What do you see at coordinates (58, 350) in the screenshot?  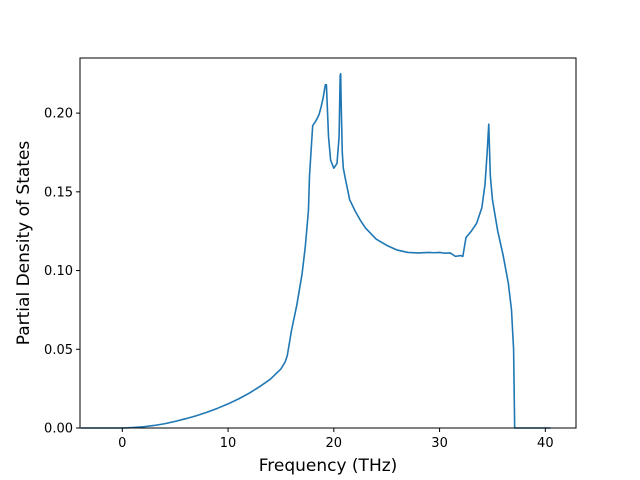 I see `y-tick-label: 0.05` at bounding box center [58, 350].